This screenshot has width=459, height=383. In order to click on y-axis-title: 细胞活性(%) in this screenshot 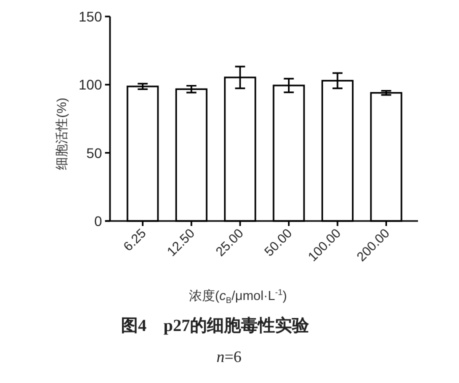, I will do `click(61, 134)`.